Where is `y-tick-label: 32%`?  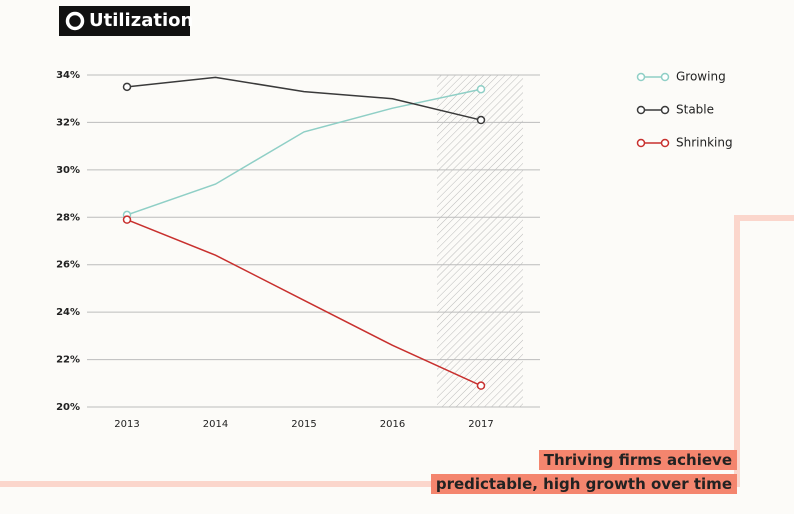
y-tick-label: 32% is located at coordinates (68, 122).